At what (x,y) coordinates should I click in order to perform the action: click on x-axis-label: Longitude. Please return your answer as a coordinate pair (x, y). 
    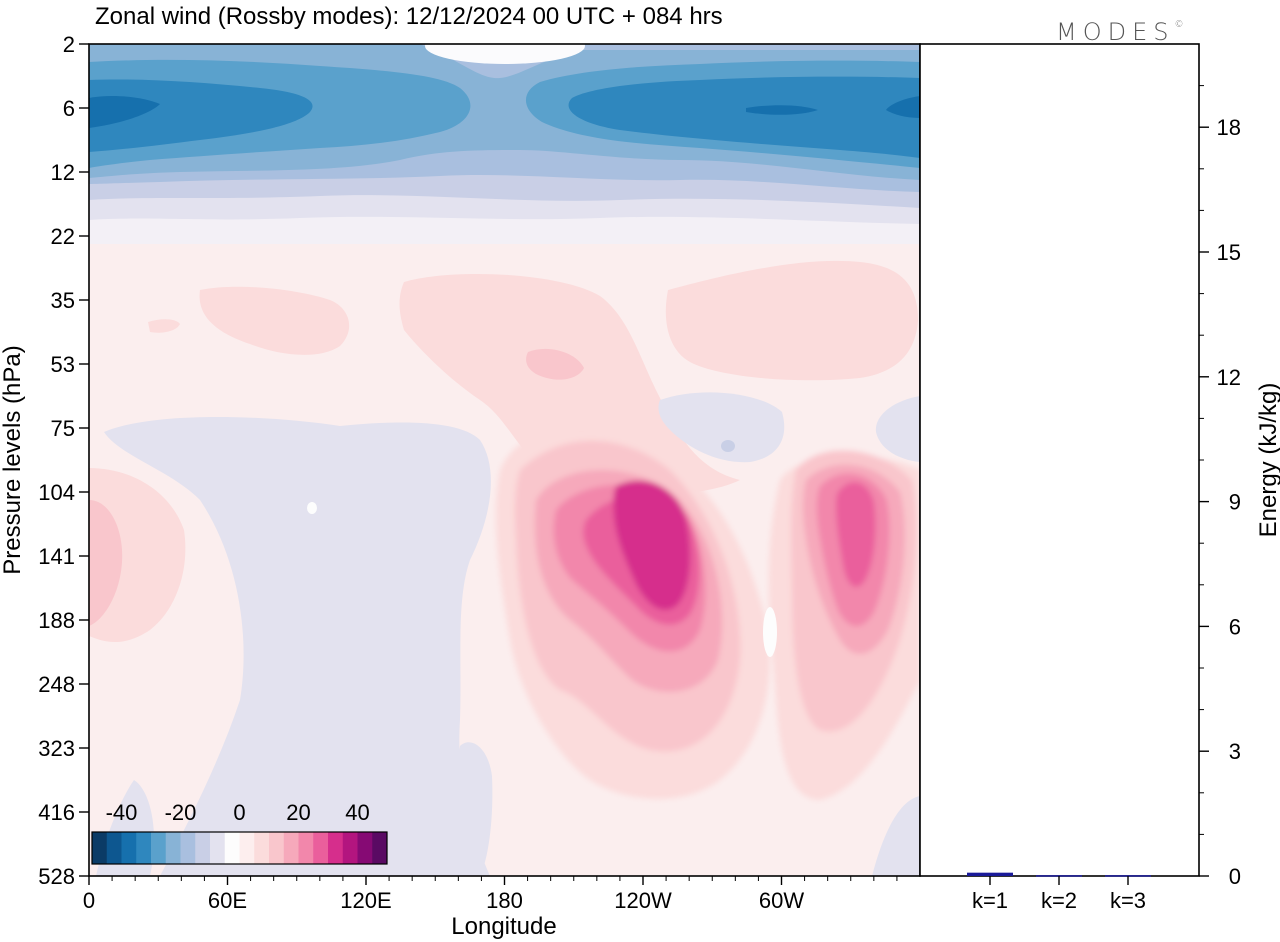
    Looking at the image, I should click on (503, 926).